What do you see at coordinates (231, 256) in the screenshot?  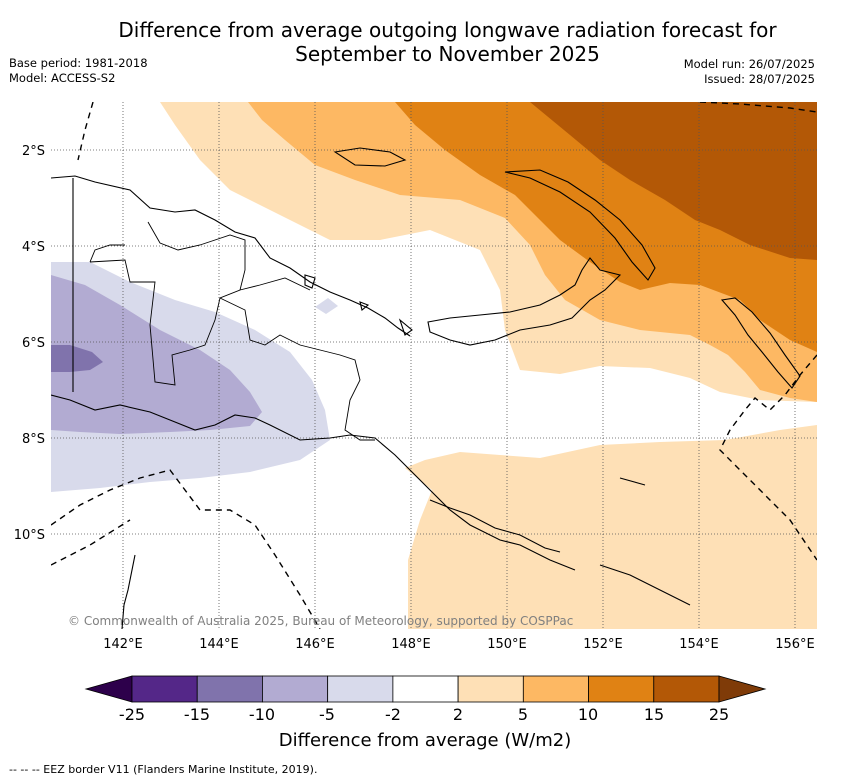 I see `new-guinea-north-coast` at bounding box center [231, 256].